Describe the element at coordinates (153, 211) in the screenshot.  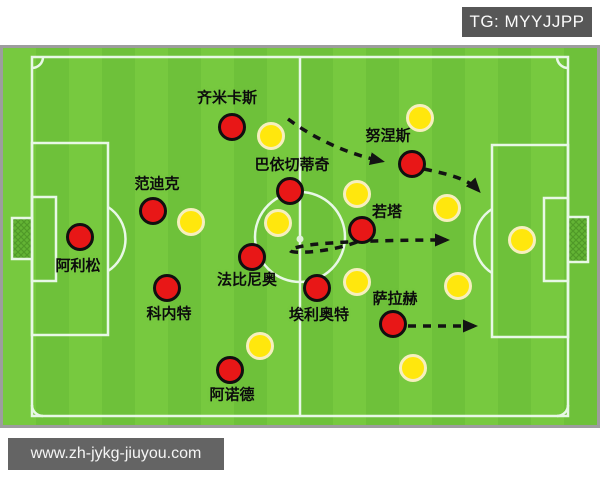
I see `player-marker-red-van-dijk` at that location.